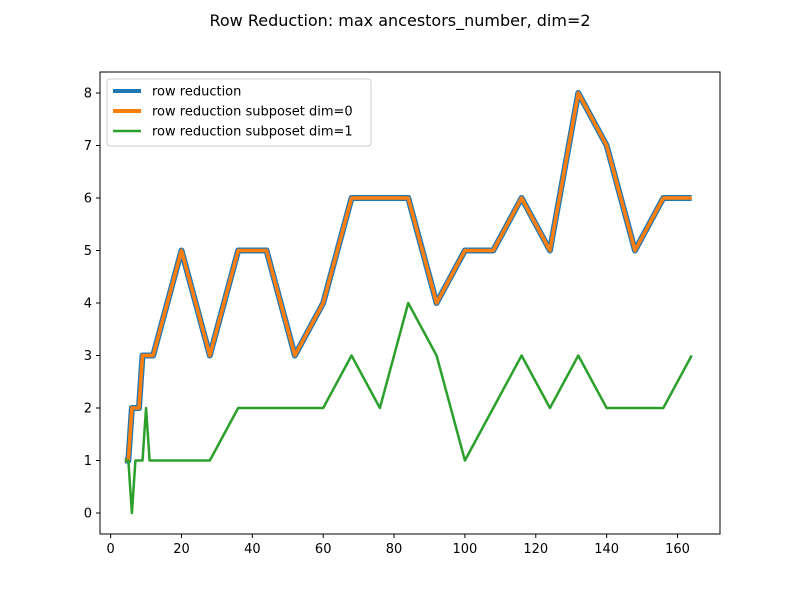 Image resolution: width=800 pixels, height=600 pixels. I want to click on x-tick-label: 120, so click(535, 549).